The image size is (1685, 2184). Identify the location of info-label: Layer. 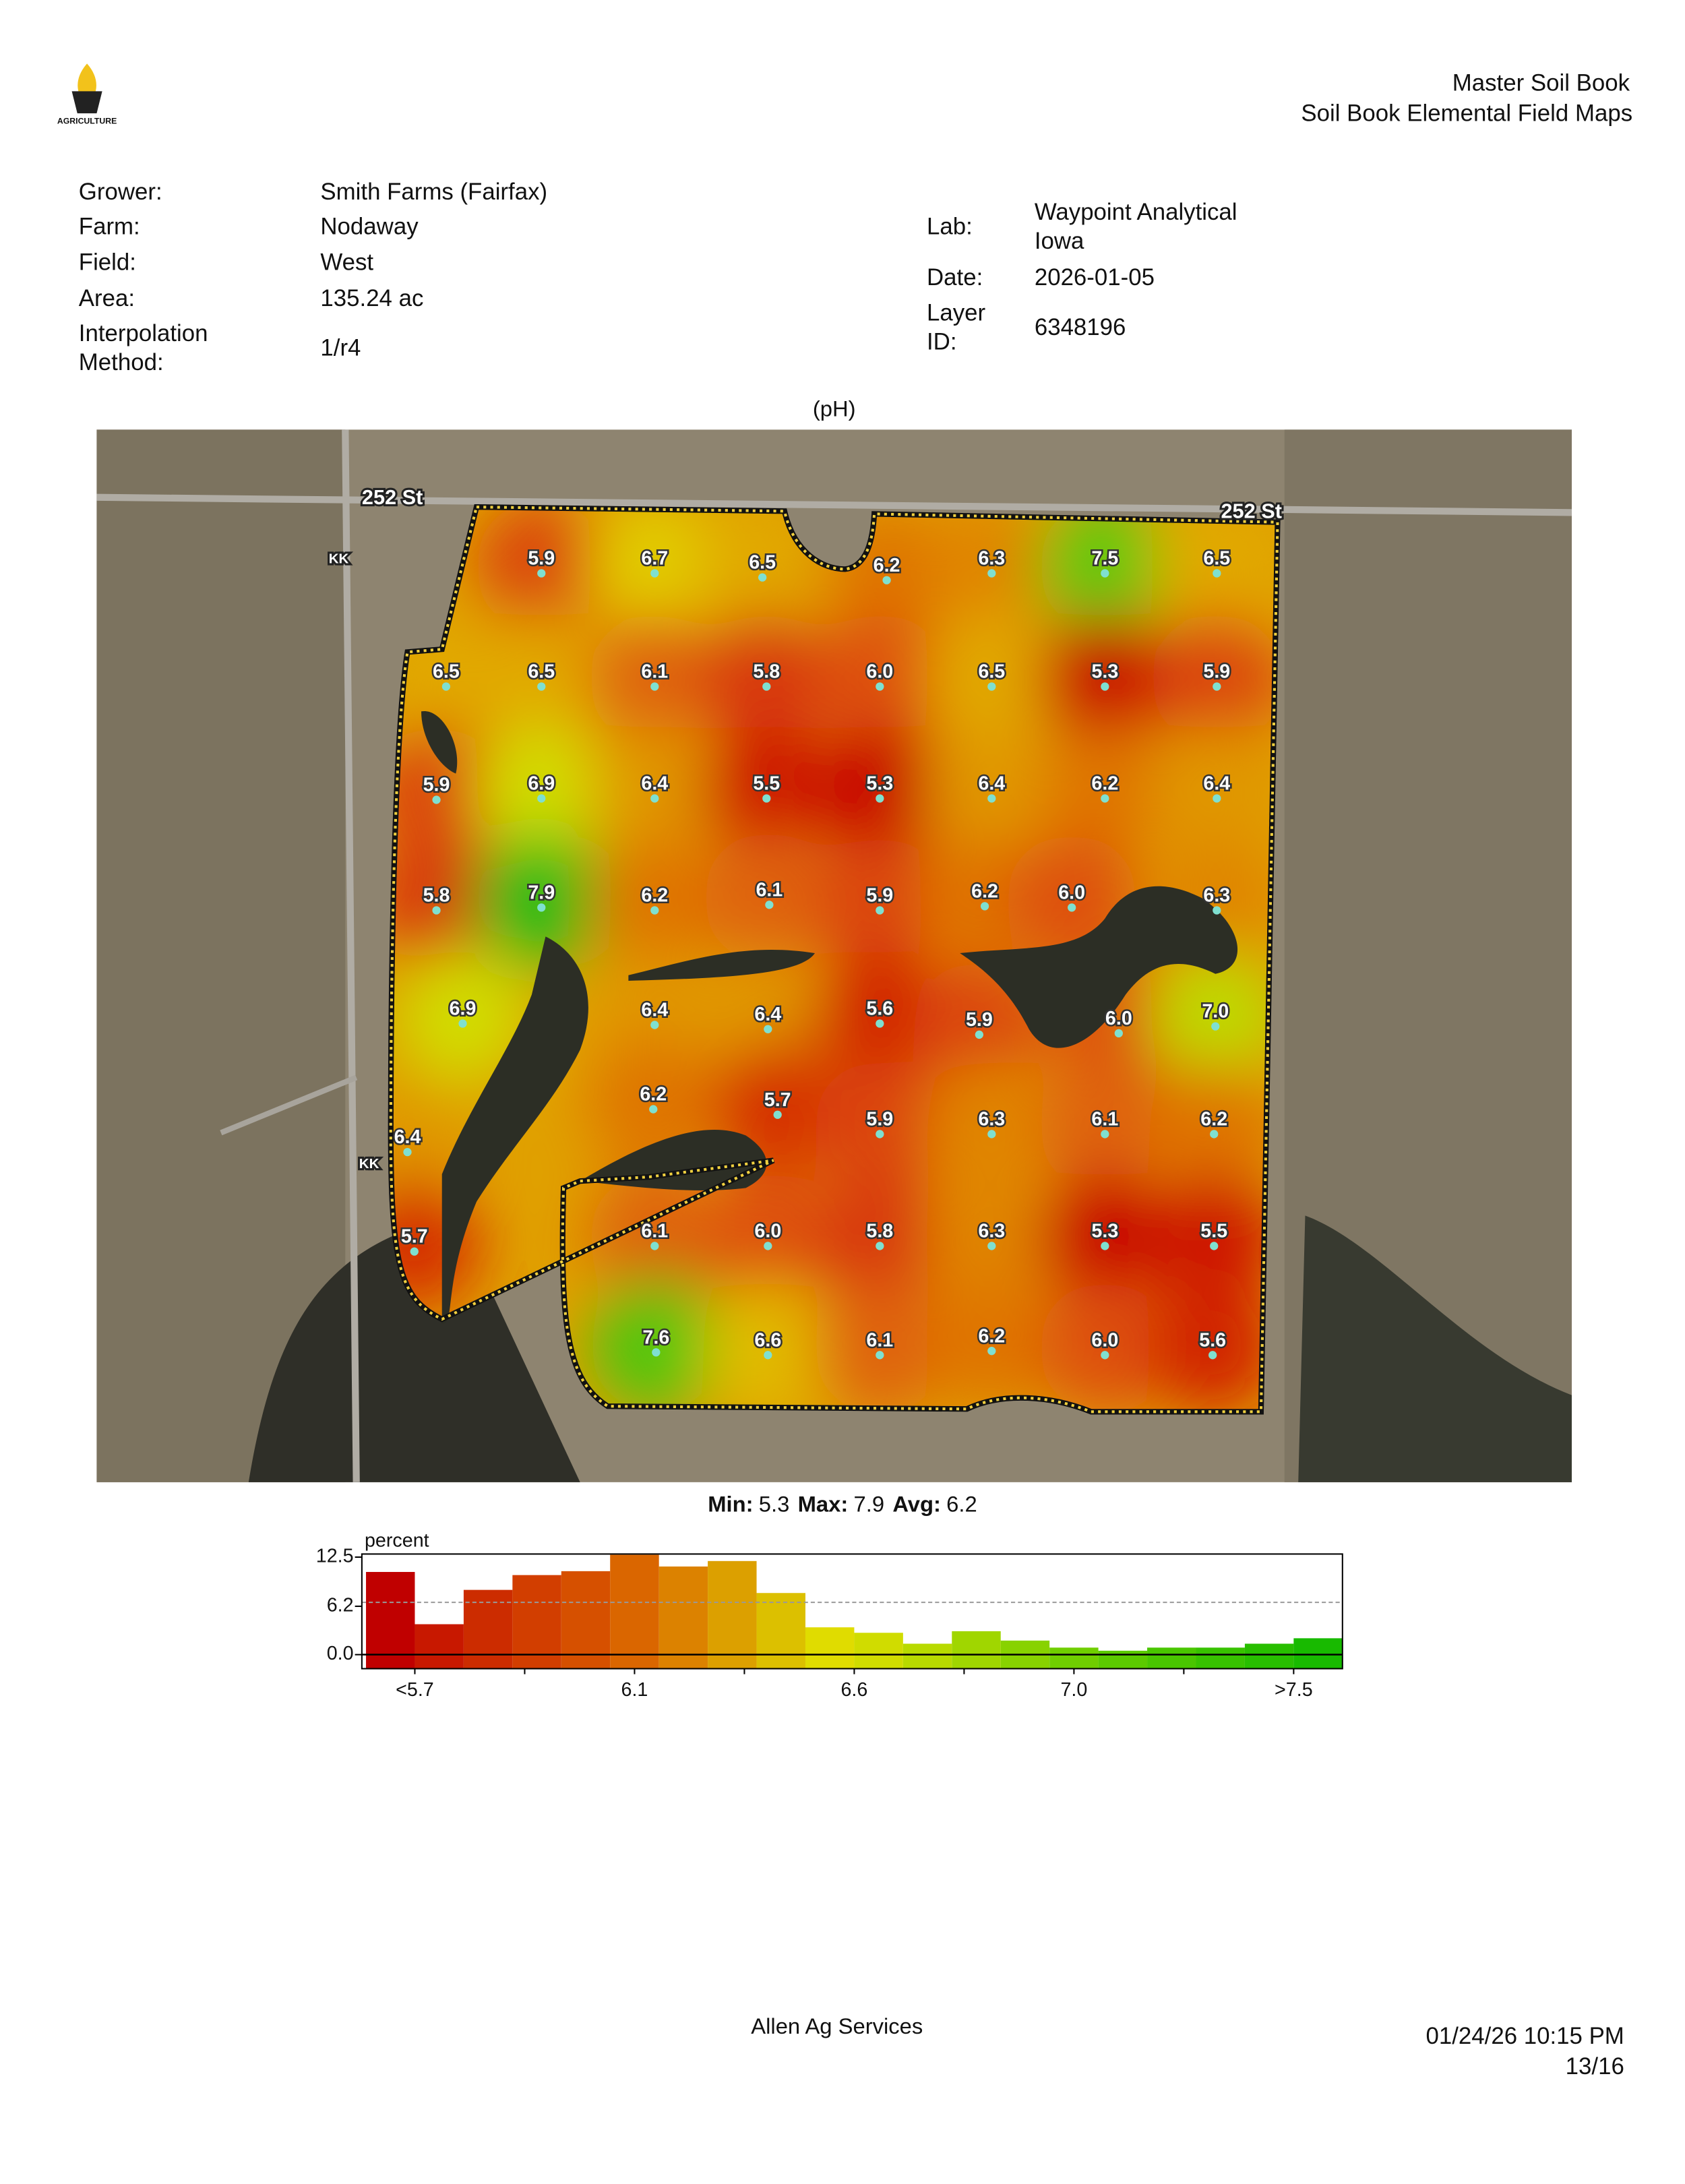
(956, 312).